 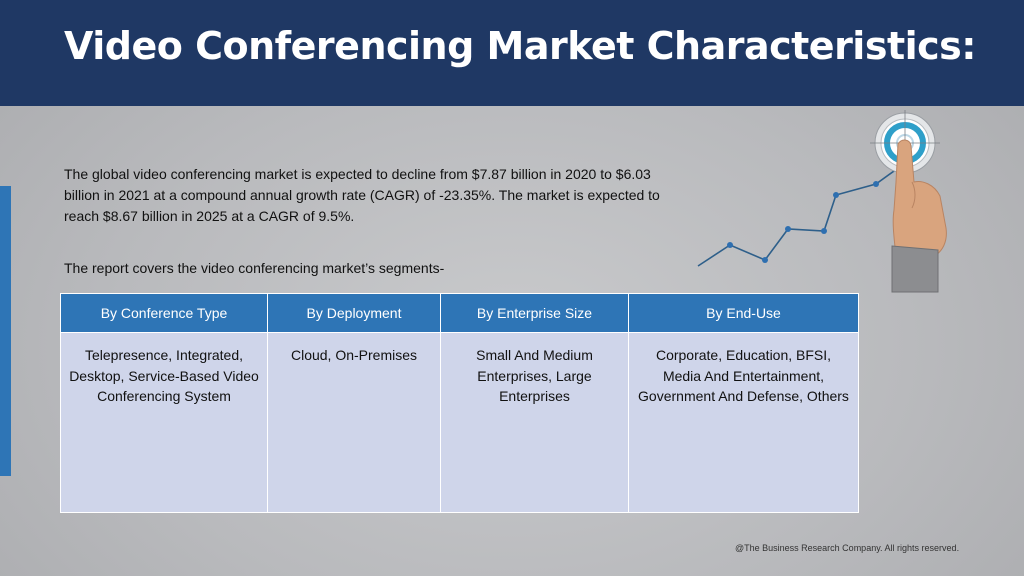 What do you see at coordinates (354, 422) in the screenshot?
I see `cell-deployment: Cloud, On-Premises` at bounding box center [354, 422].